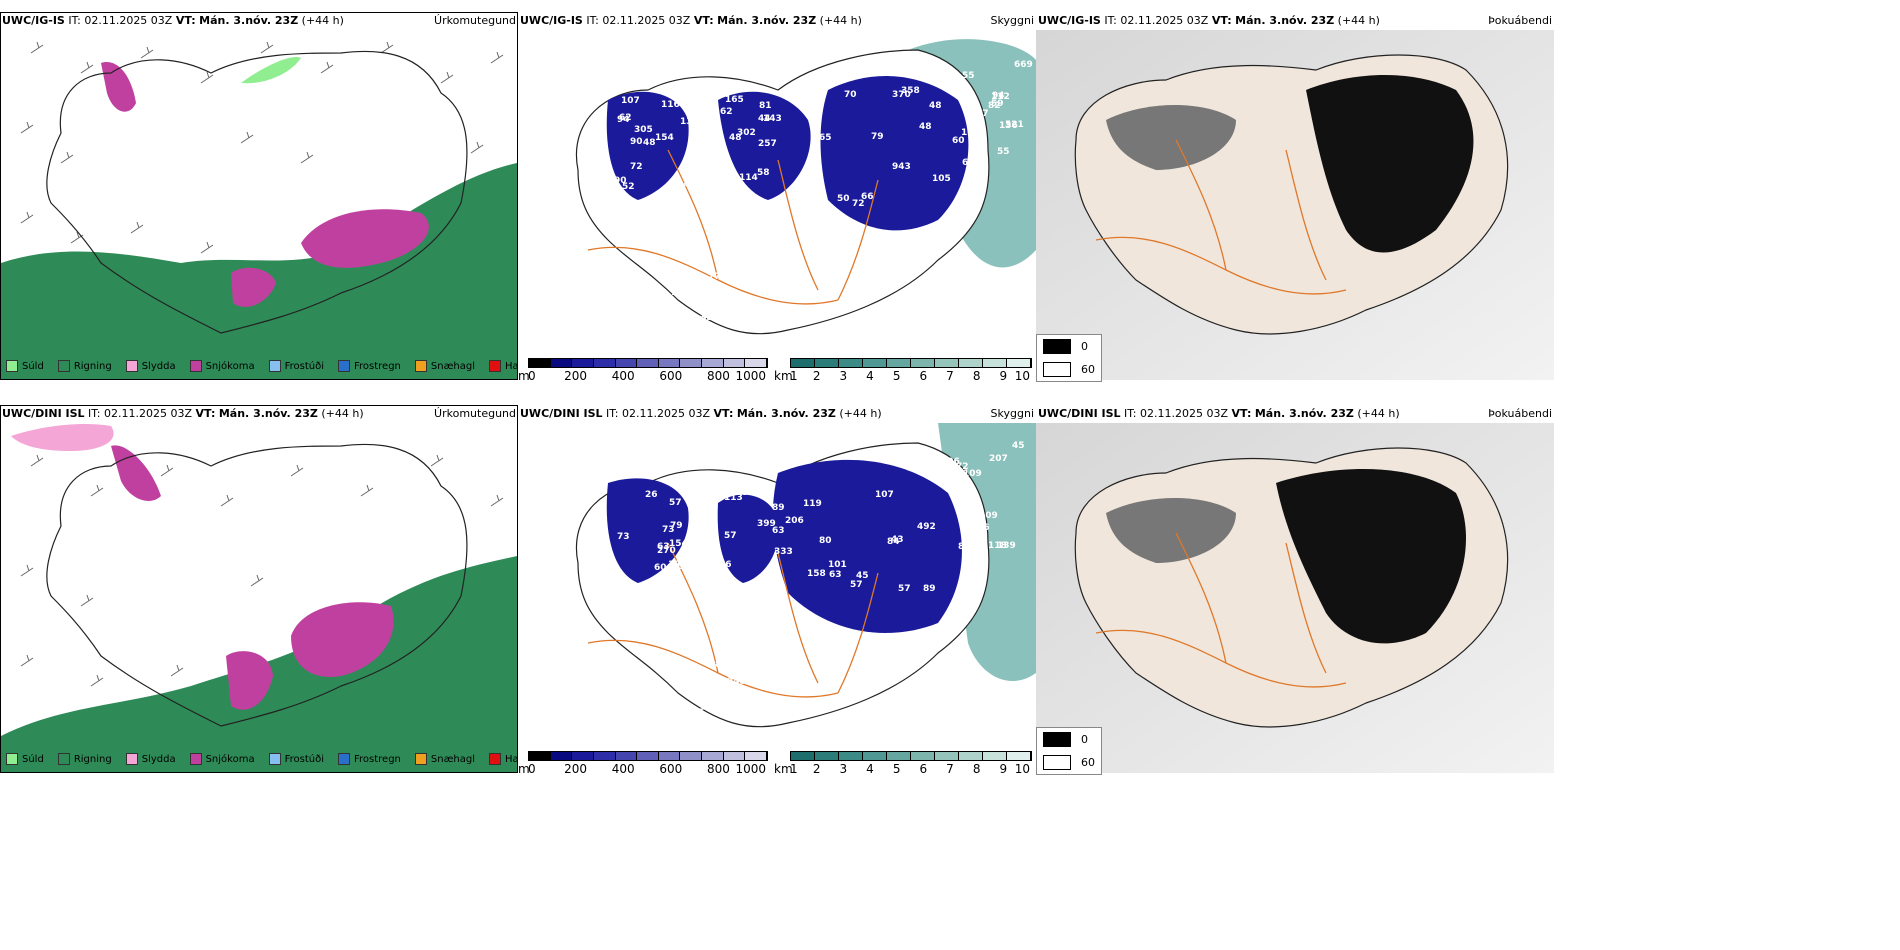  What do you see at coordinates (666, 551) in the screenshot?
I see `ceiling-value-label: 270` at bounding box center [666, 551].